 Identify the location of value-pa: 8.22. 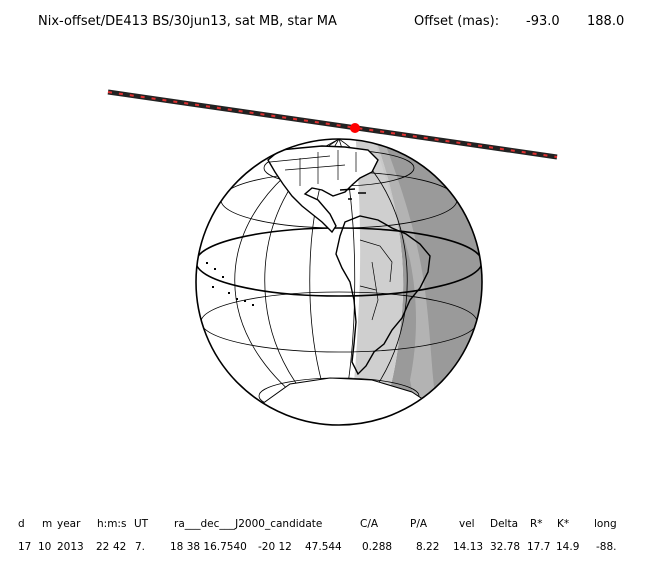
(428, 547).